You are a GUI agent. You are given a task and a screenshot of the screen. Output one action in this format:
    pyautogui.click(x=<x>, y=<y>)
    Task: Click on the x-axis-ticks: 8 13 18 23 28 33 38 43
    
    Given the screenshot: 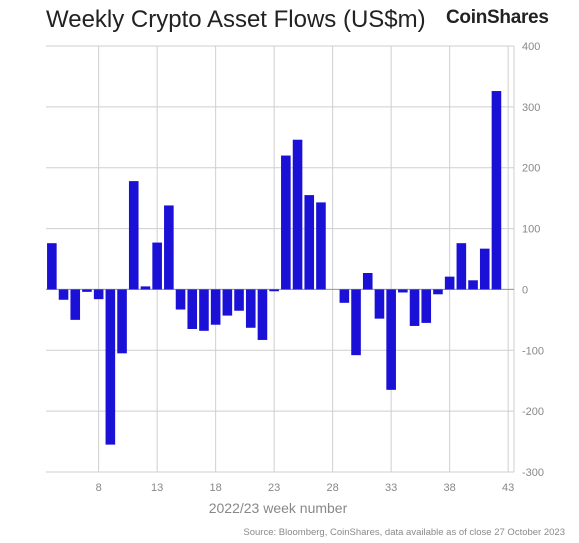 What is the action you would take?
    pyautogui.click(x=305, y=488)
    